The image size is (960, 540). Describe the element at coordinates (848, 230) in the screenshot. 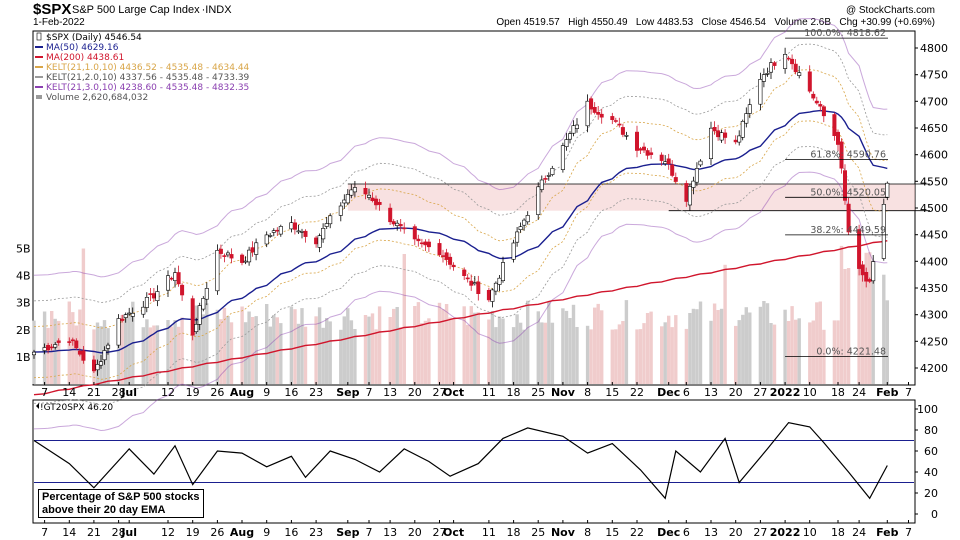

I see `fib-label: 38.2%: 4449.59` at that location.